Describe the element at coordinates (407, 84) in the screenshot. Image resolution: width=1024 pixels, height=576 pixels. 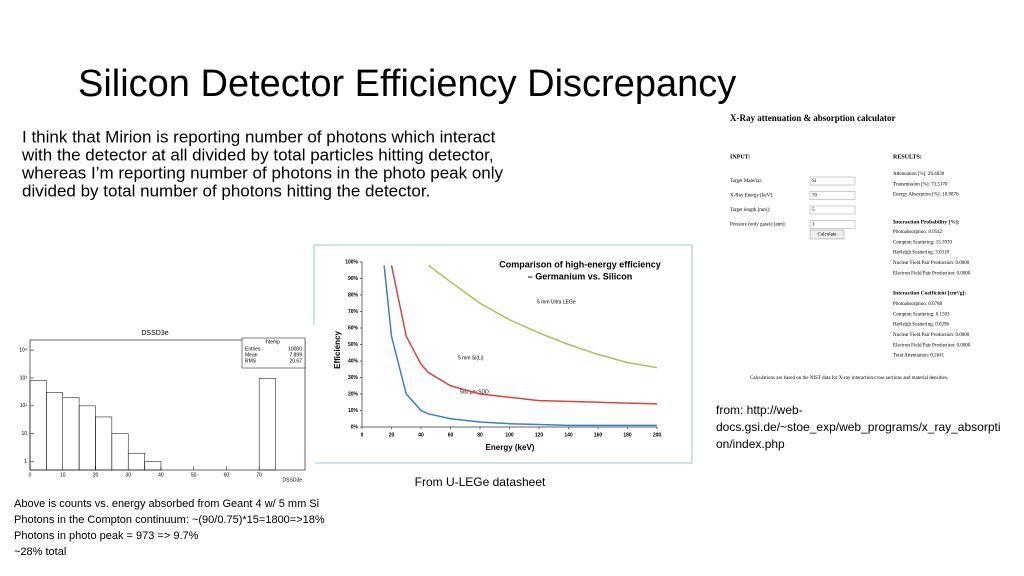
I see `slide-title: Silicon Detector Efficiency Discrepancy` at that location.